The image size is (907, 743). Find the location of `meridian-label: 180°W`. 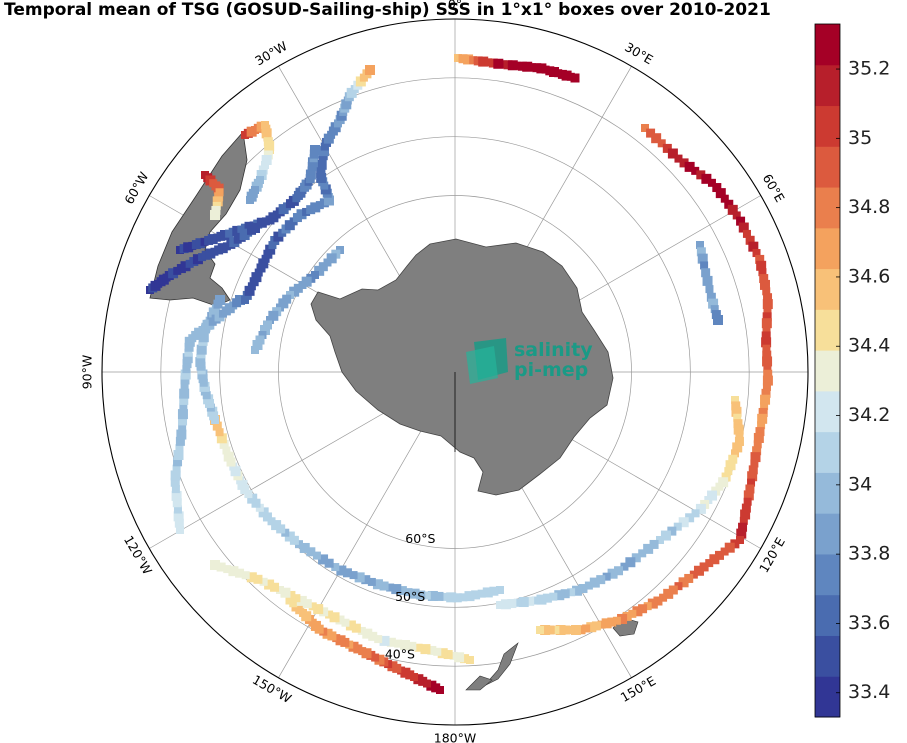

meridian-label: 180°W is located at coordinates (455, 737).